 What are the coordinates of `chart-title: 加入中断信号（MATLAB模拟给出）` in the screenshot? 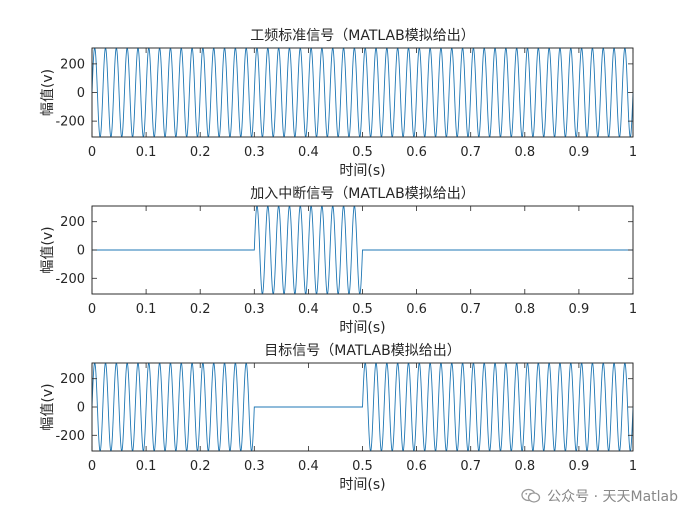 It's located at (362, 194).